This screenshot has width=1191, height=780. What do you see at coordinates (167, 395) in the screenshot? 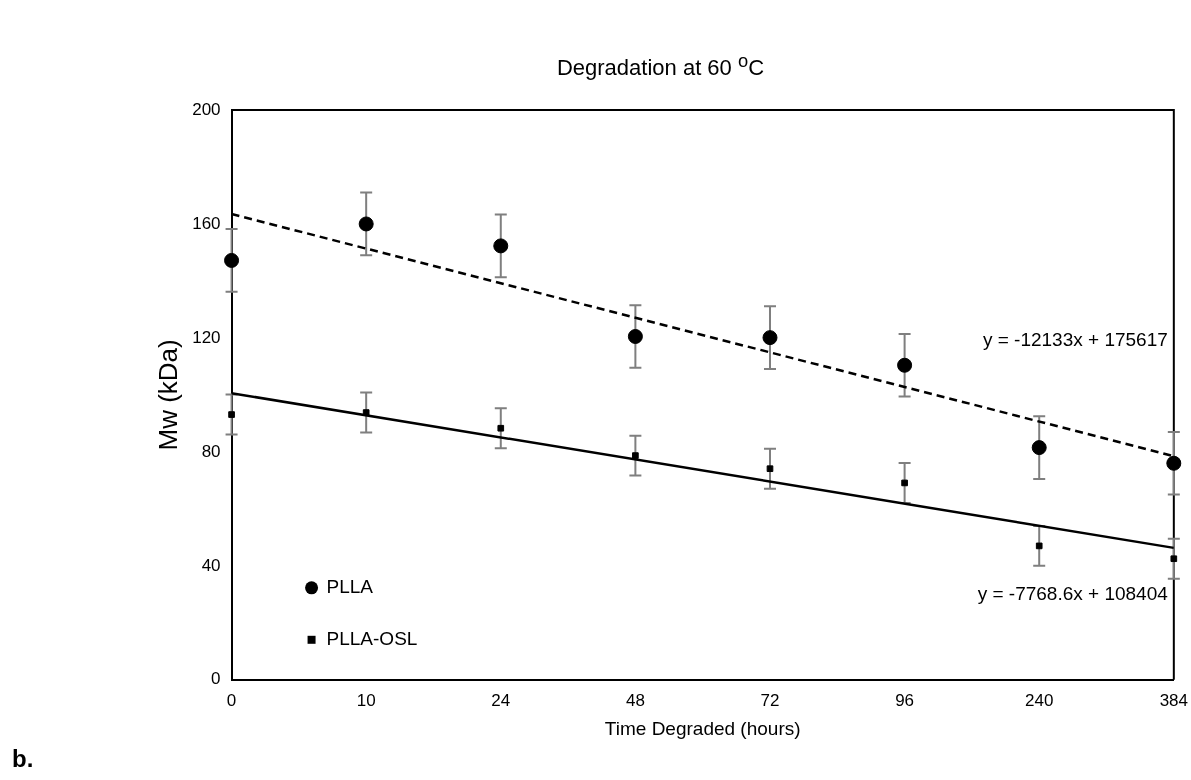
I see `y-axis-title: Mw (kDa)` at bounding box center [167, 395].